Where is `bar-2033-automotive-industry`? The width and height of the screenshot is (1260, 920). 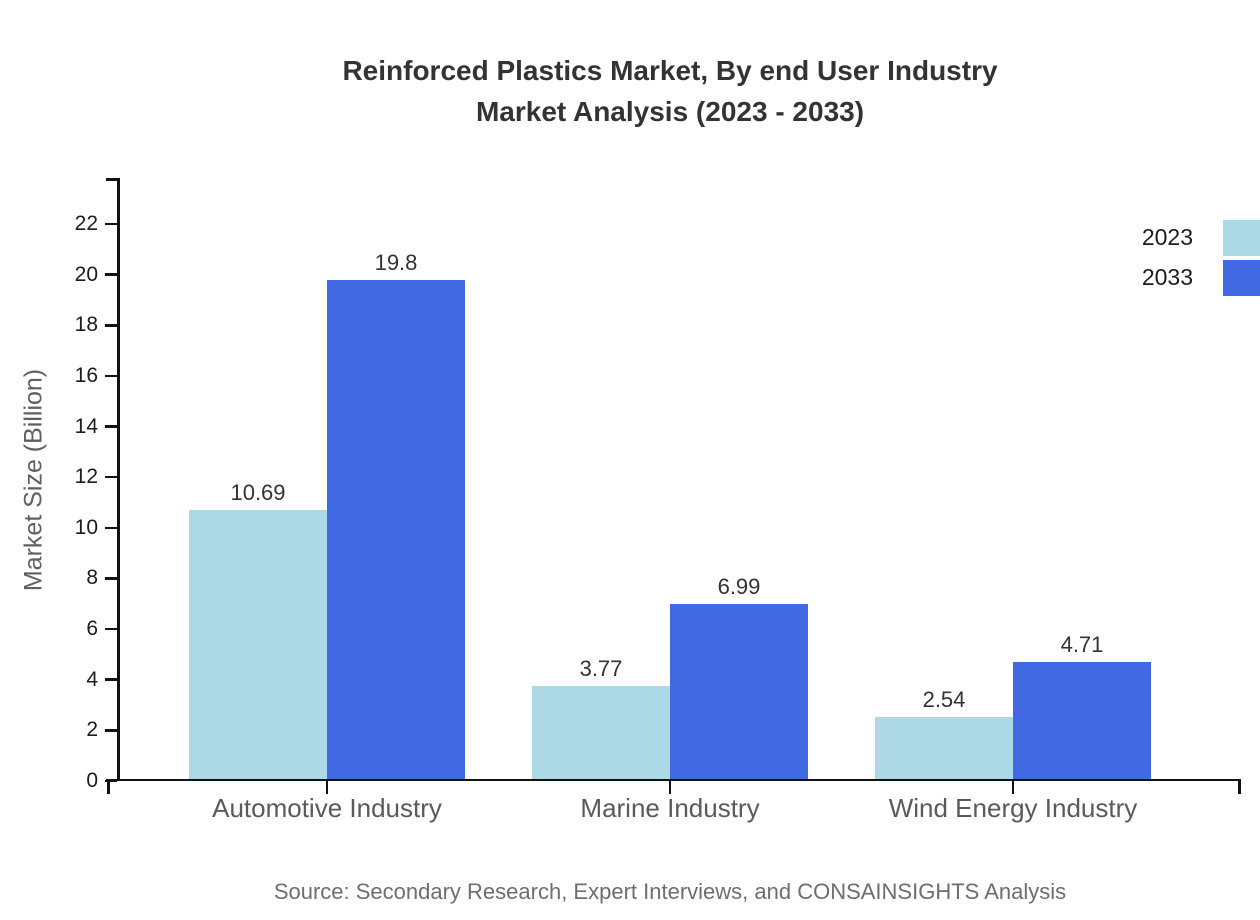
bar-2033-automotive-industry is located at coordinates (396, 530).